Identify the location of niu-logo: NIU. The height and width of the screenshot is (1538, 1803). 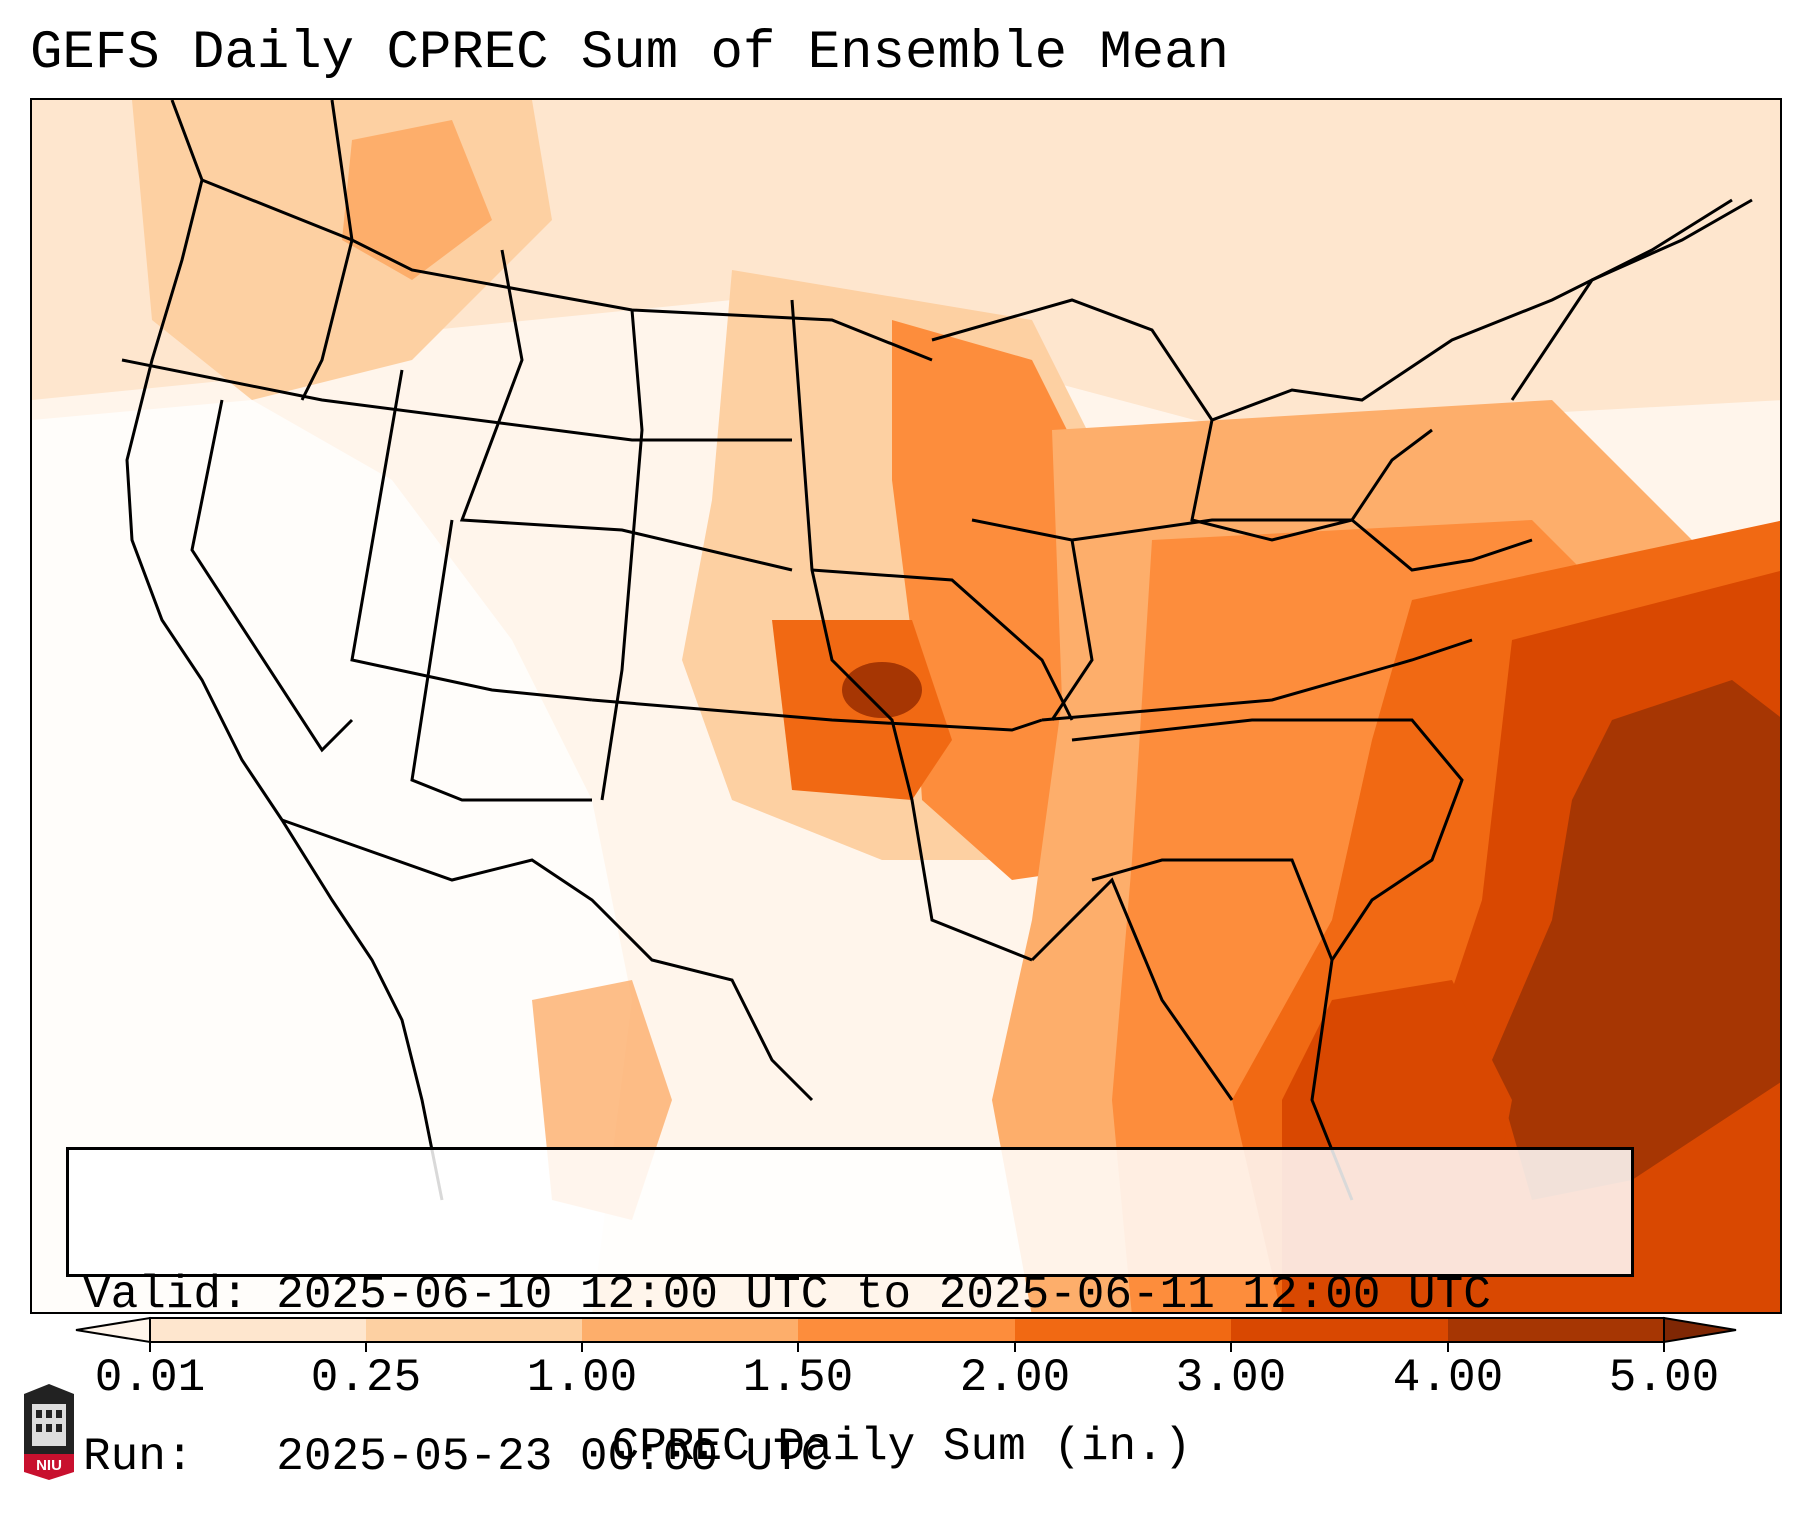
(49, 1432).